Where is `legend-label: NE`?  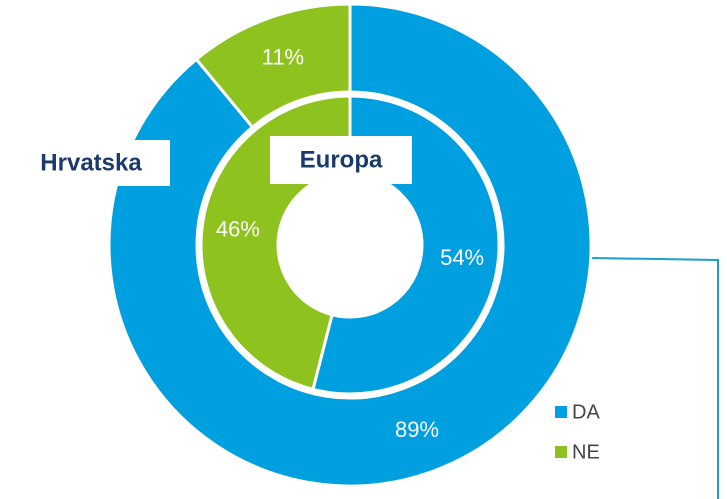
legend-label: NE is located at coordinates (586, 452).